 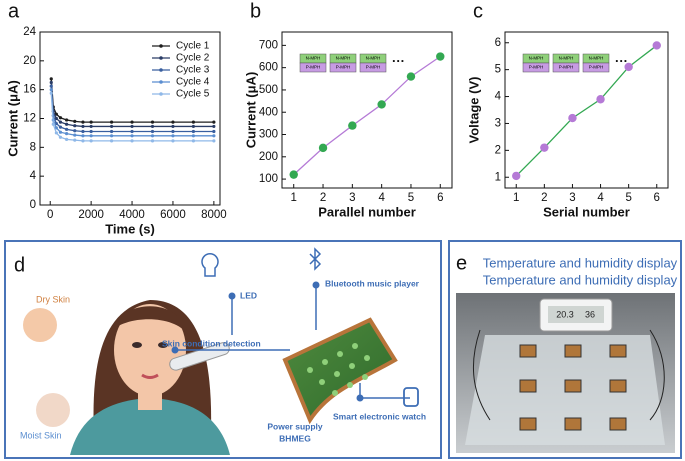 I want to click on display-text: 36, so click(x=590, y=314).